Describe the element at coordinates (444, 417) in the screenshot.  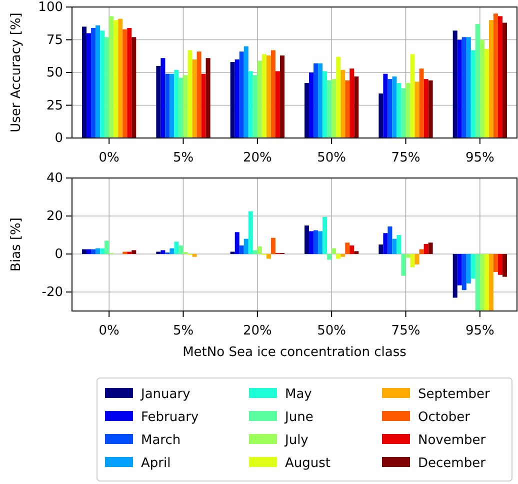
I see `legend-label: October` at that location.